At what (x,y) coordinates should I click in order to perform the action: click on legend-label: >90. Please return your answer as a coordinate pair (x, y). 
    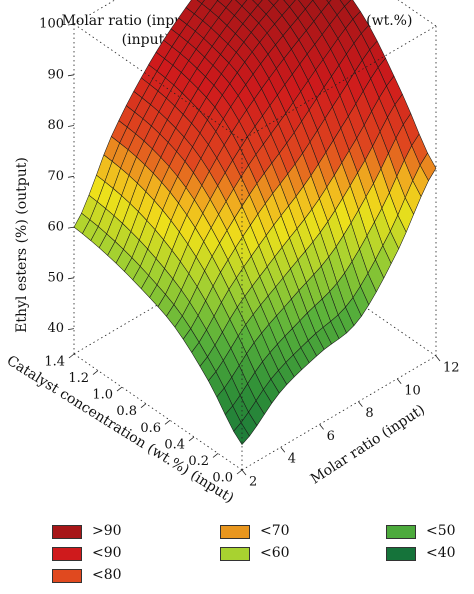
    Looking at the image, I should click on (107, 531).